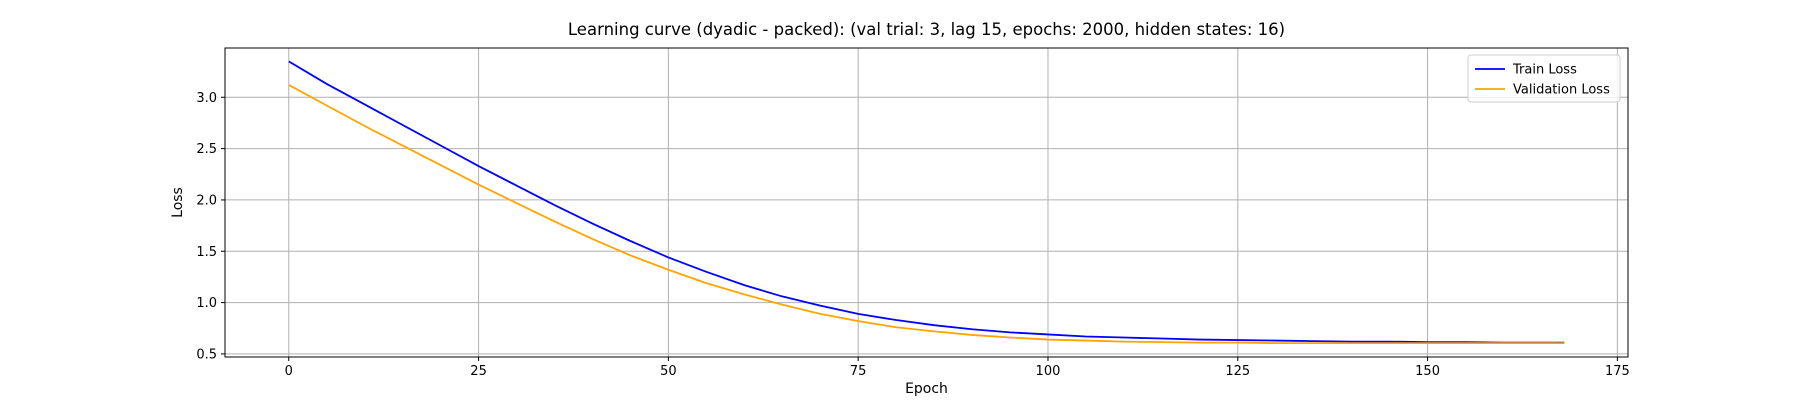 Image resolution: width=1800 pixels, height=400 pixels. Describe the element at coordinates (858, 371) in the screenshot. I see `x-tick-label: 75` at that location.